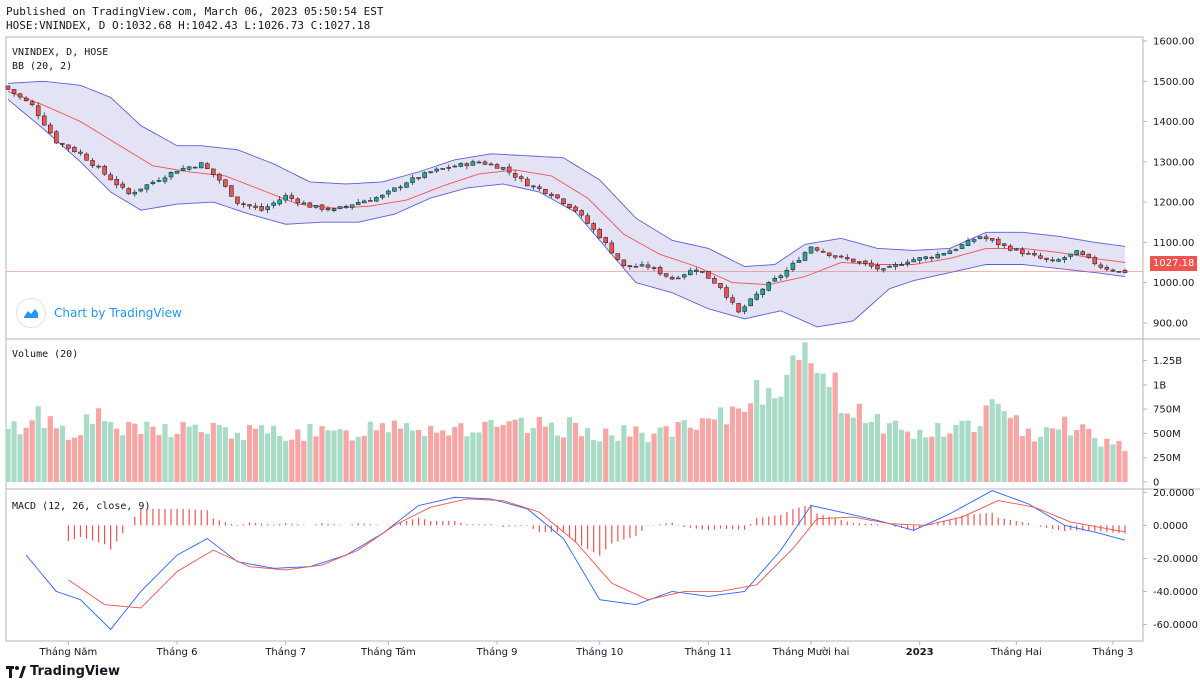 Image resolution: width=1200 pixels, height=688 pixels. What do you see at coordinates (285, 652) in the screenshot?
I see `x-axis-label: Tháng 7` at bounding box center [285, 652].